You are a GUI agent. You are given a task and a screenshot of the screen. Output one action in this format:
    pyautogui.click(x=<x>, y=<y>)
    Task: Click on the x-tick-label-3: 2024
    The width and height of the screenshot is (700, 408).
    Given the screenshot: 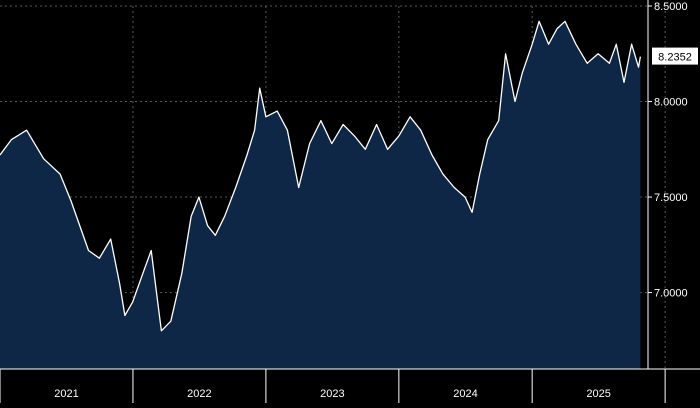 What is the action you would take?
    pyautogui.click(x=465, y=394)
    